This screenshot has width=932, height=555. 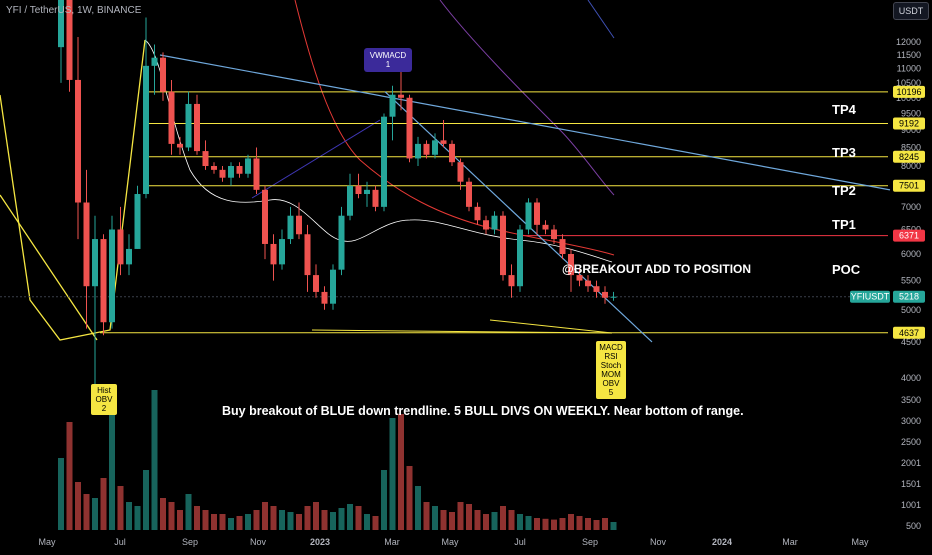 What do you see at coordinates (74, 10) in the screenshot?
I see `symbol-title: YFI / TetherUS, 1W, BINANCE` at bounding box center [74, 10].